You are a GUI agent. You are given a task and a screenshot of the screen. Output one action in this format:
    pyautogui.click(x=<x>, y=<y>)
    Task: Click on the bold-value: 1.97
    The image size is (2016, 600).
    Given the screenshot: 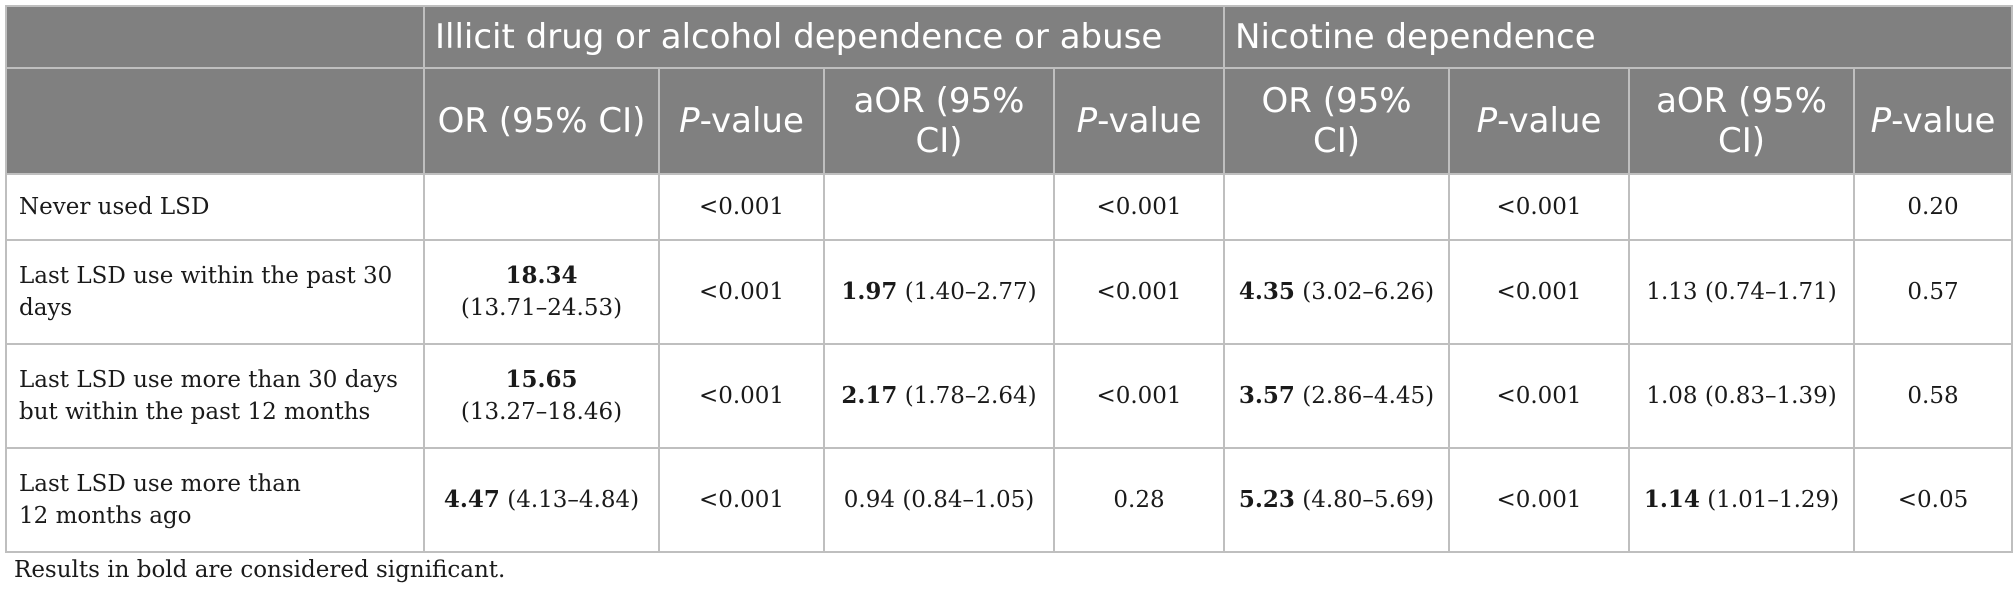 What is the action you would take?
    pyautogui.click(x=869, y=291)
    